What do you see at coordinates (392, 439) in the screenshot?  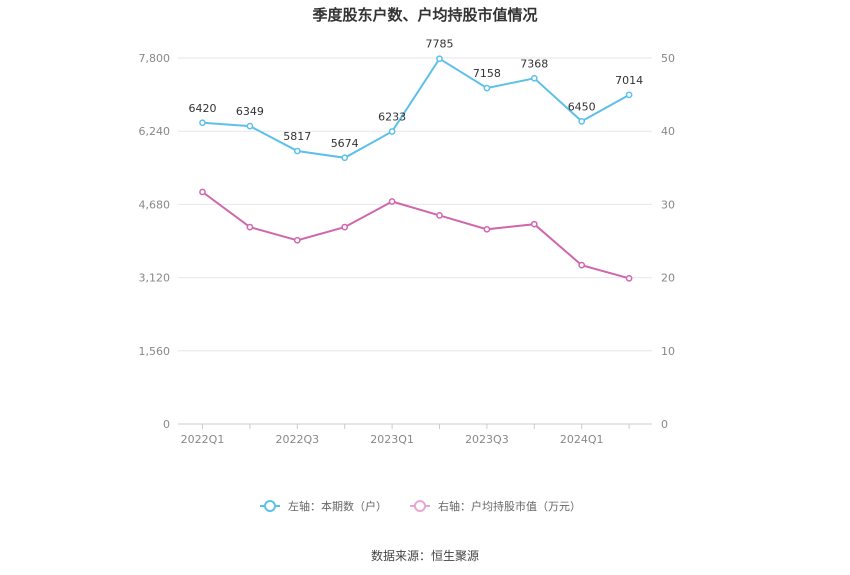 I see `x-tick-label: 2023Q1` at bounding box center [392, 439].